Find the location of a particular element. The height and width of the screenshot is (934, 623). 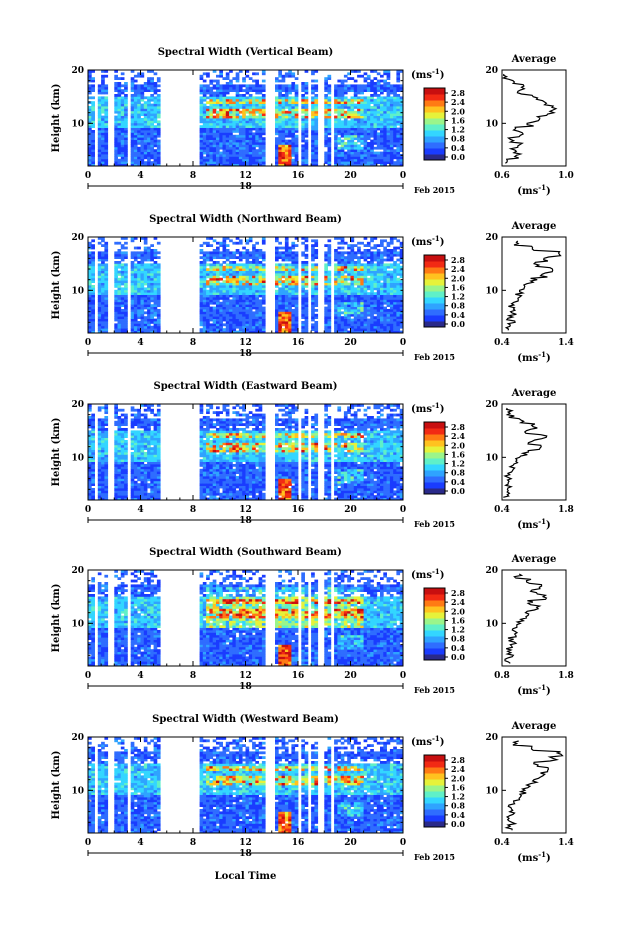

y-axis-label: Height (km) is located at coordinates (56, 118).